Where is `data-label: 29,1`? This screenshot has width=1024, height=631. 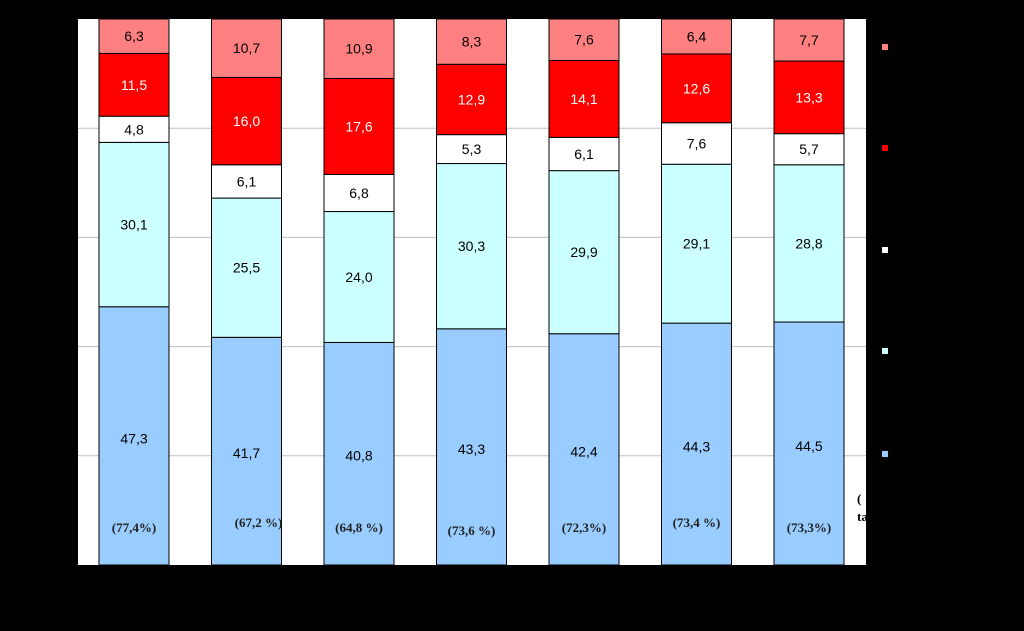
data-label: 29,1 is located at coordinates (696, 244).